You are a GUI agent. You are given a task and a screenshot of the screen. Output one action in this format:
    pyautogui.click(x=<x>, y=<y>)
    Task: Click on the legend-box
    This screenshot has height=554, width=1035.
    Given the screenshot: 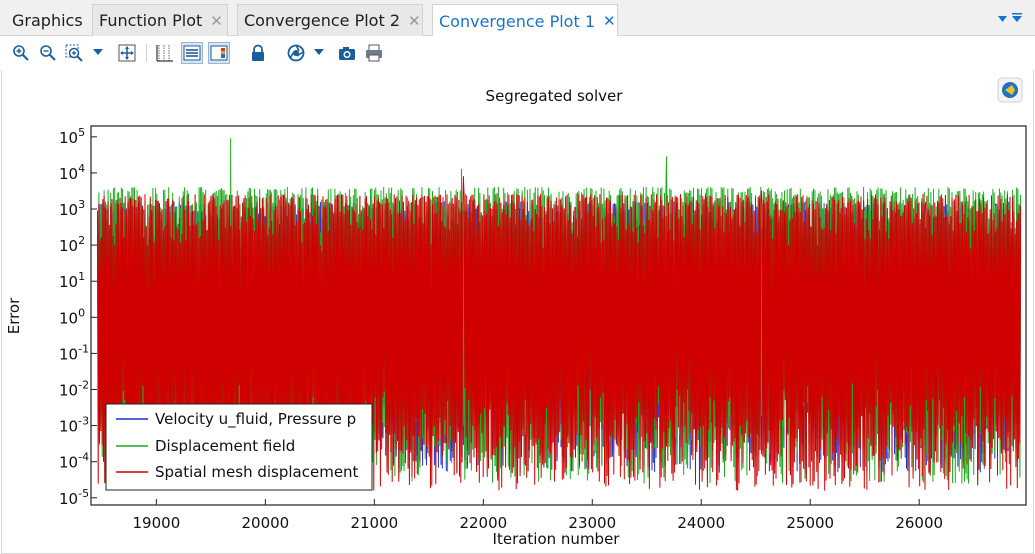 What is the action you would take?
    pyautogui.click(x=239, y=447)
    